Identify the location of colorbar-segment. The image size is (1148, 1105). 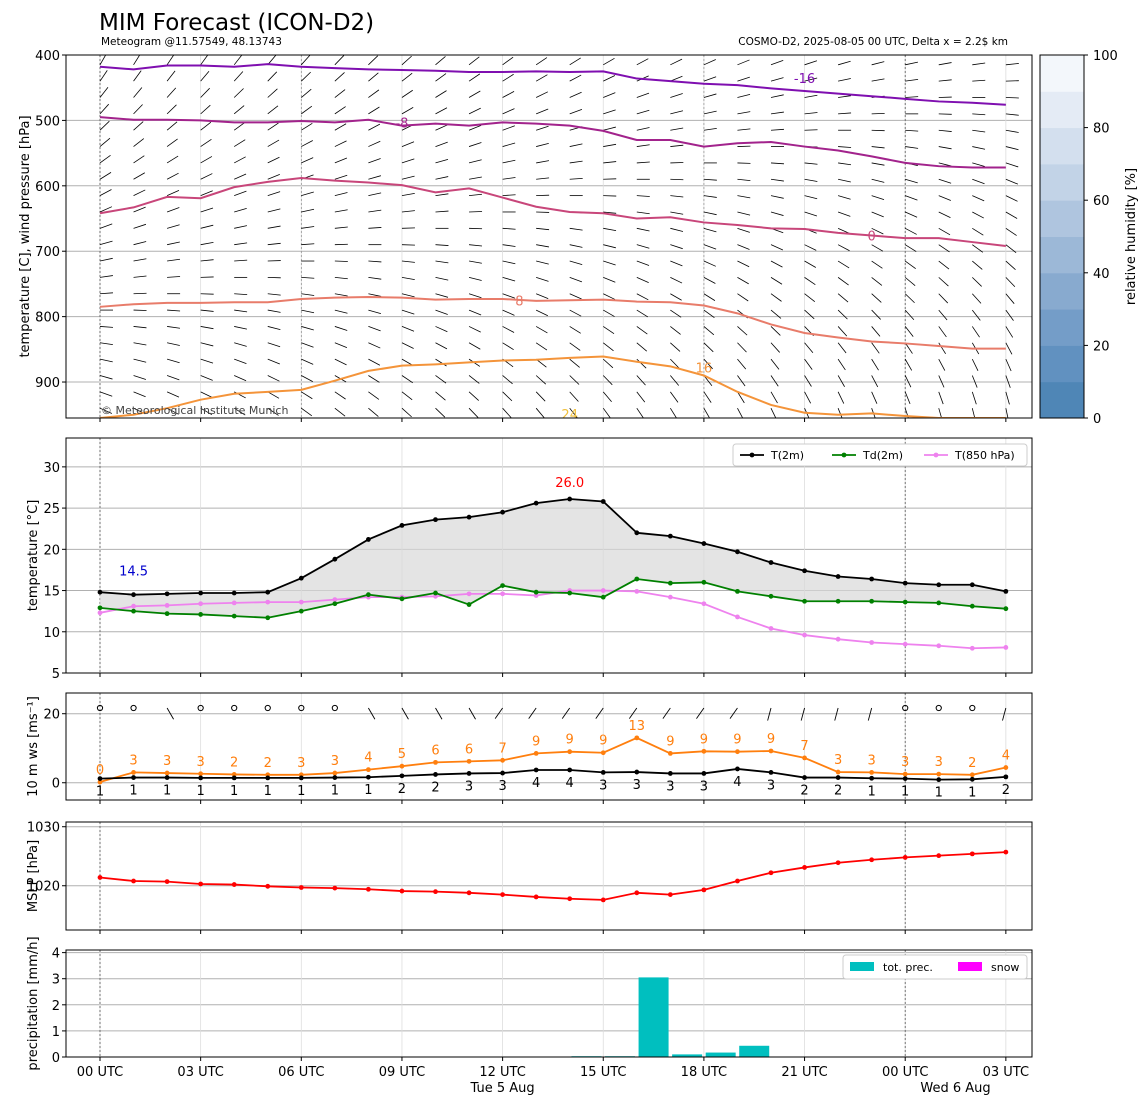
(1062, 364).